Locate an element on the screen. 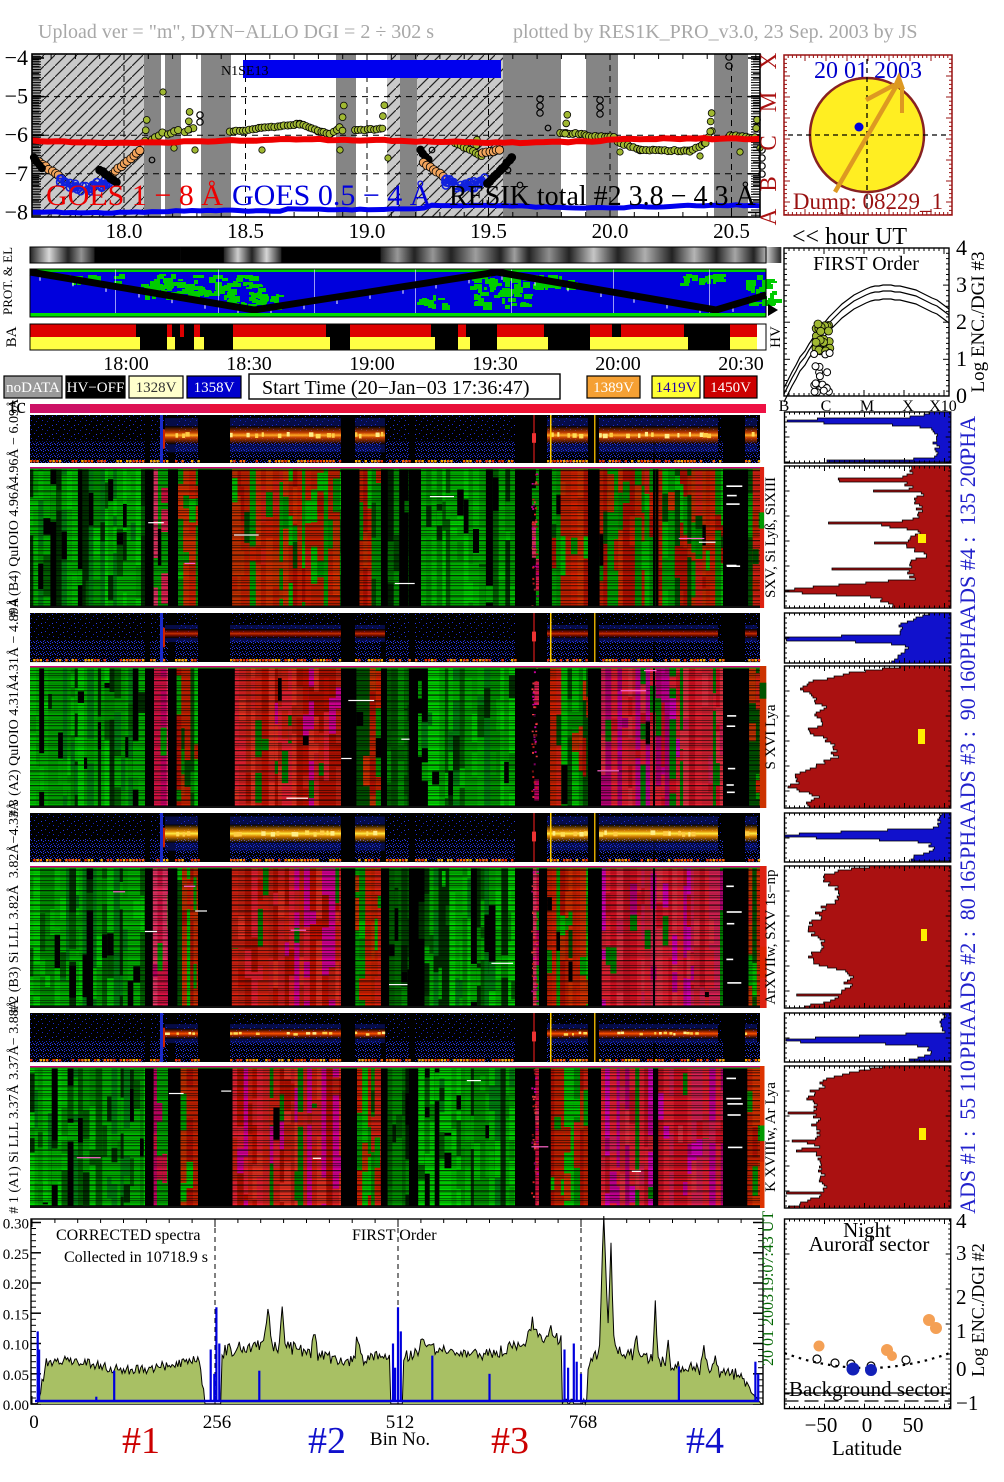  svg-text: ADS #2 : 80 165 is located at coordinates (967, 937).